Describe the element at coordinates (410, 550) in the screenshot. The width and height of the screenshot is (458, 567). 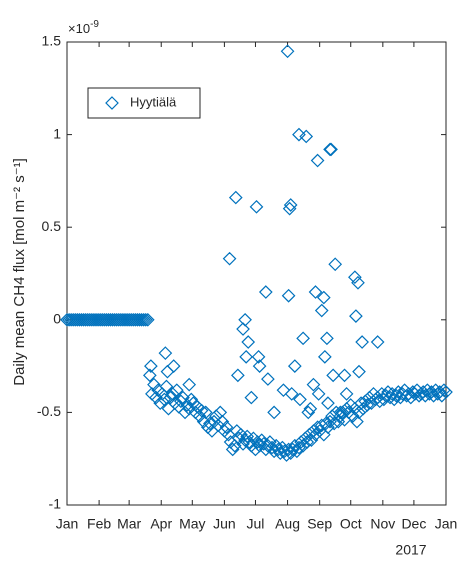
I see `x-year-label: 2017` at that location.